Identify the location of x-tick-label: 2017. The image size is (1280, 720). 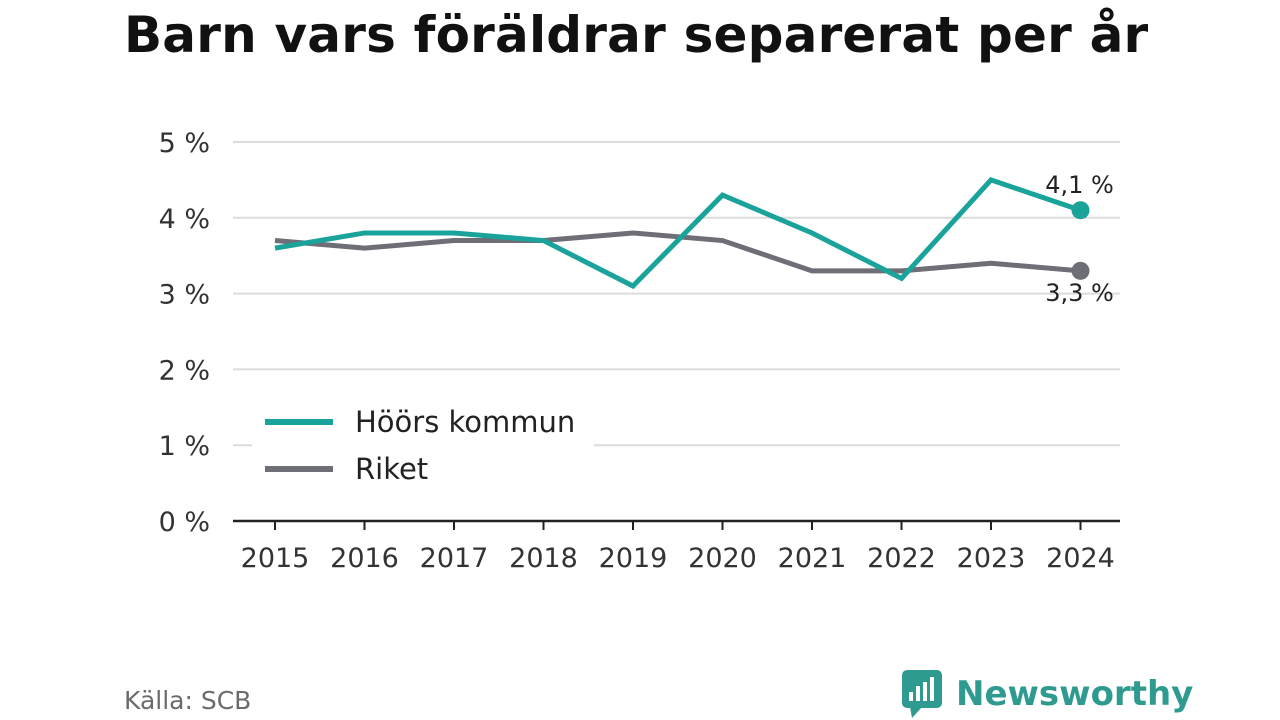
(454, 558).